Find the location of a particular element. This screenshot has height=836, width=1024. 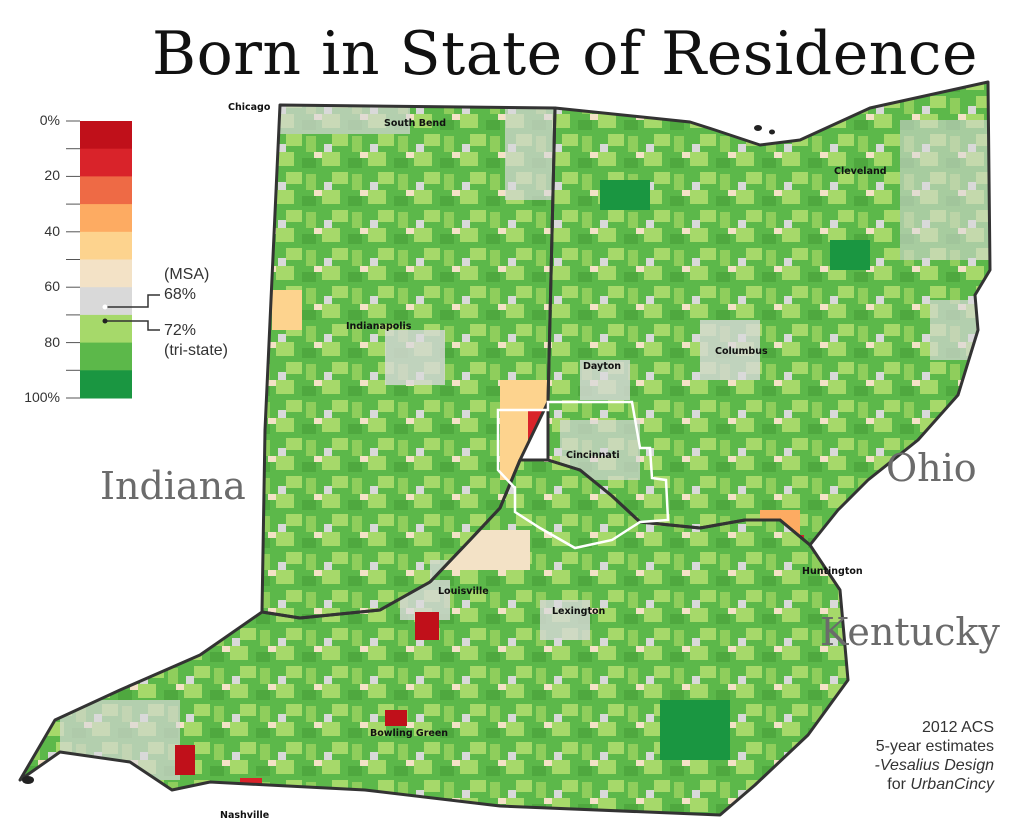

state-label-kentucky: Kentucky is located at coordinates (910, 632).